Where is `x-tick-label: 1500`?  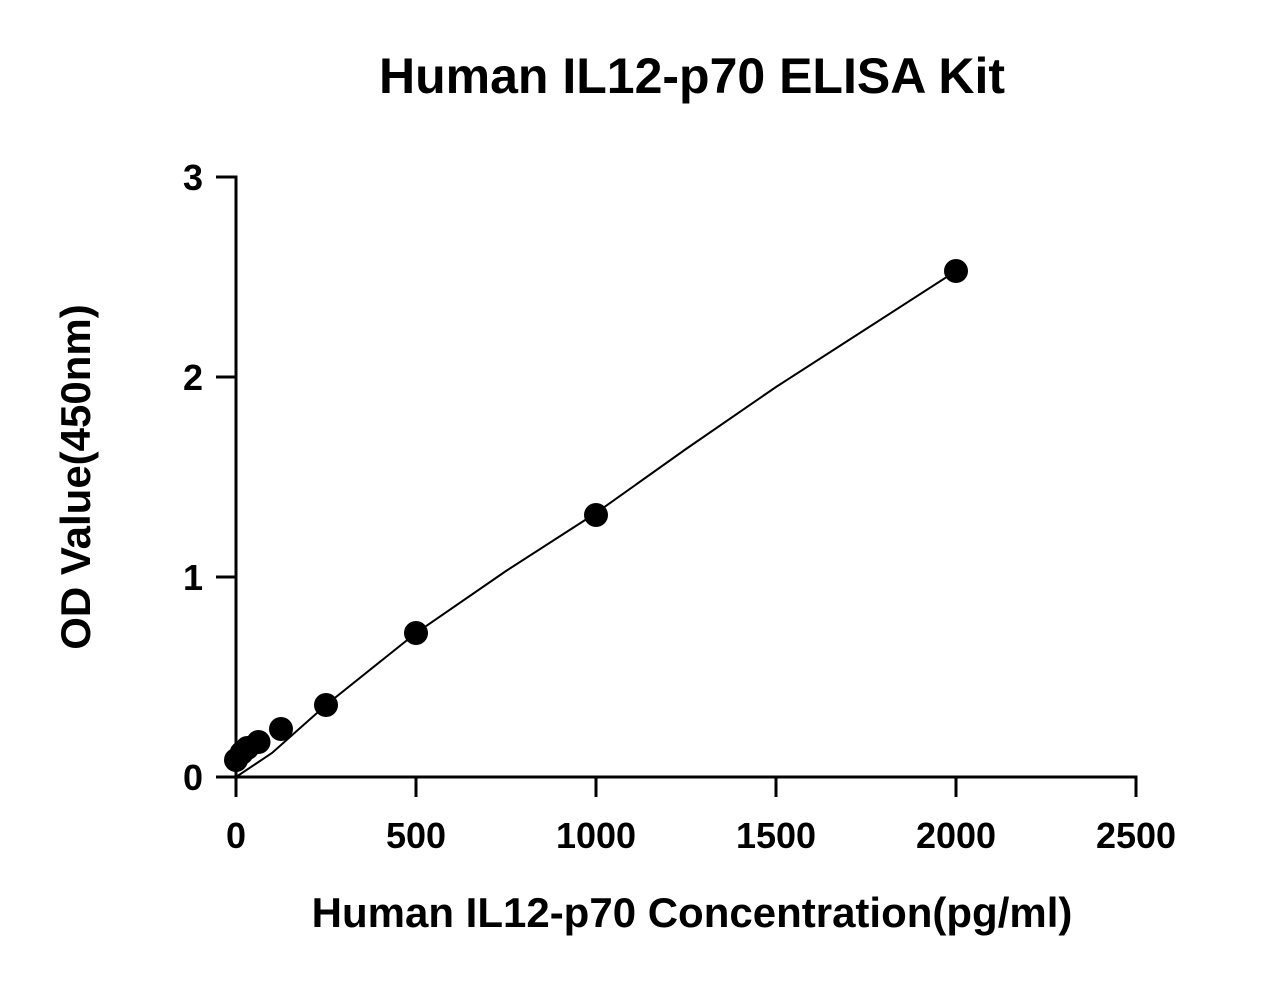 x-tick-label: 1500 is located at coordinates (776, 835).